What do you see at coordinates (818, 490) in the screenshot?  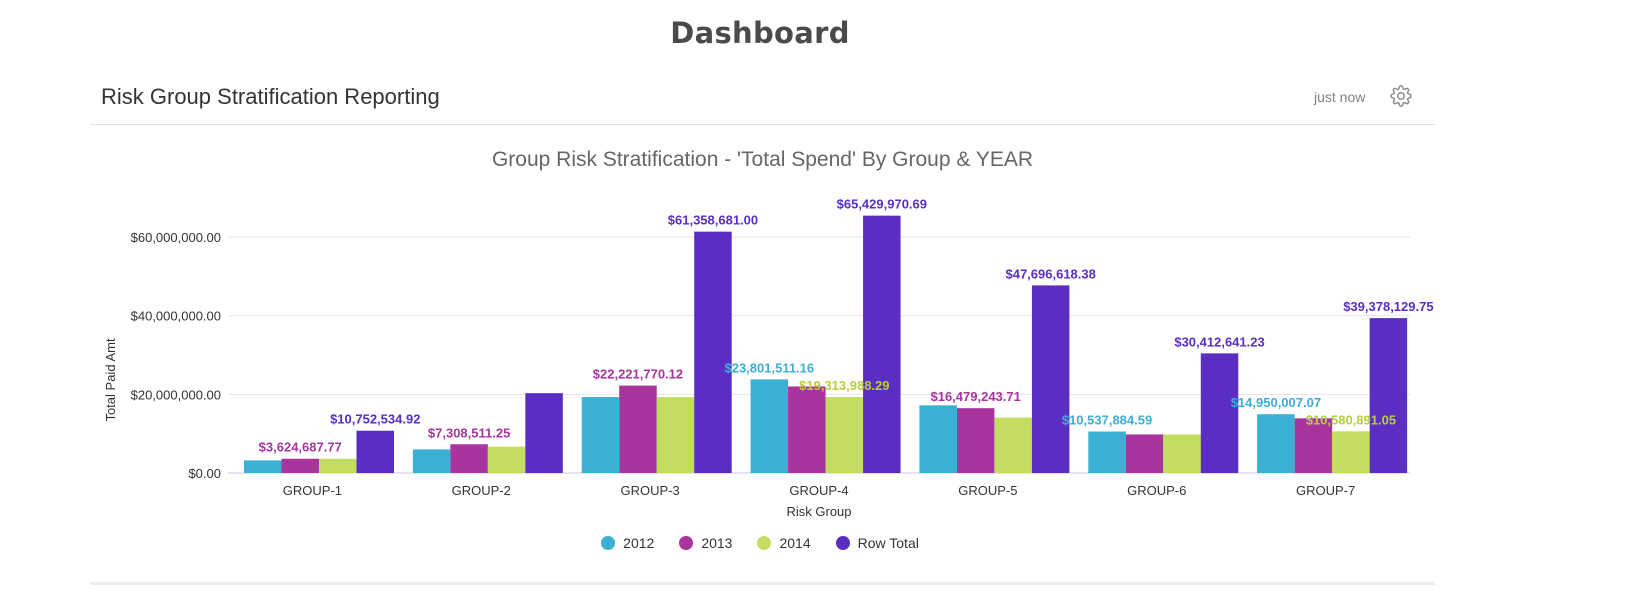 I see `x-tick-label: GROUP-4` at bounding box center [818, 490].